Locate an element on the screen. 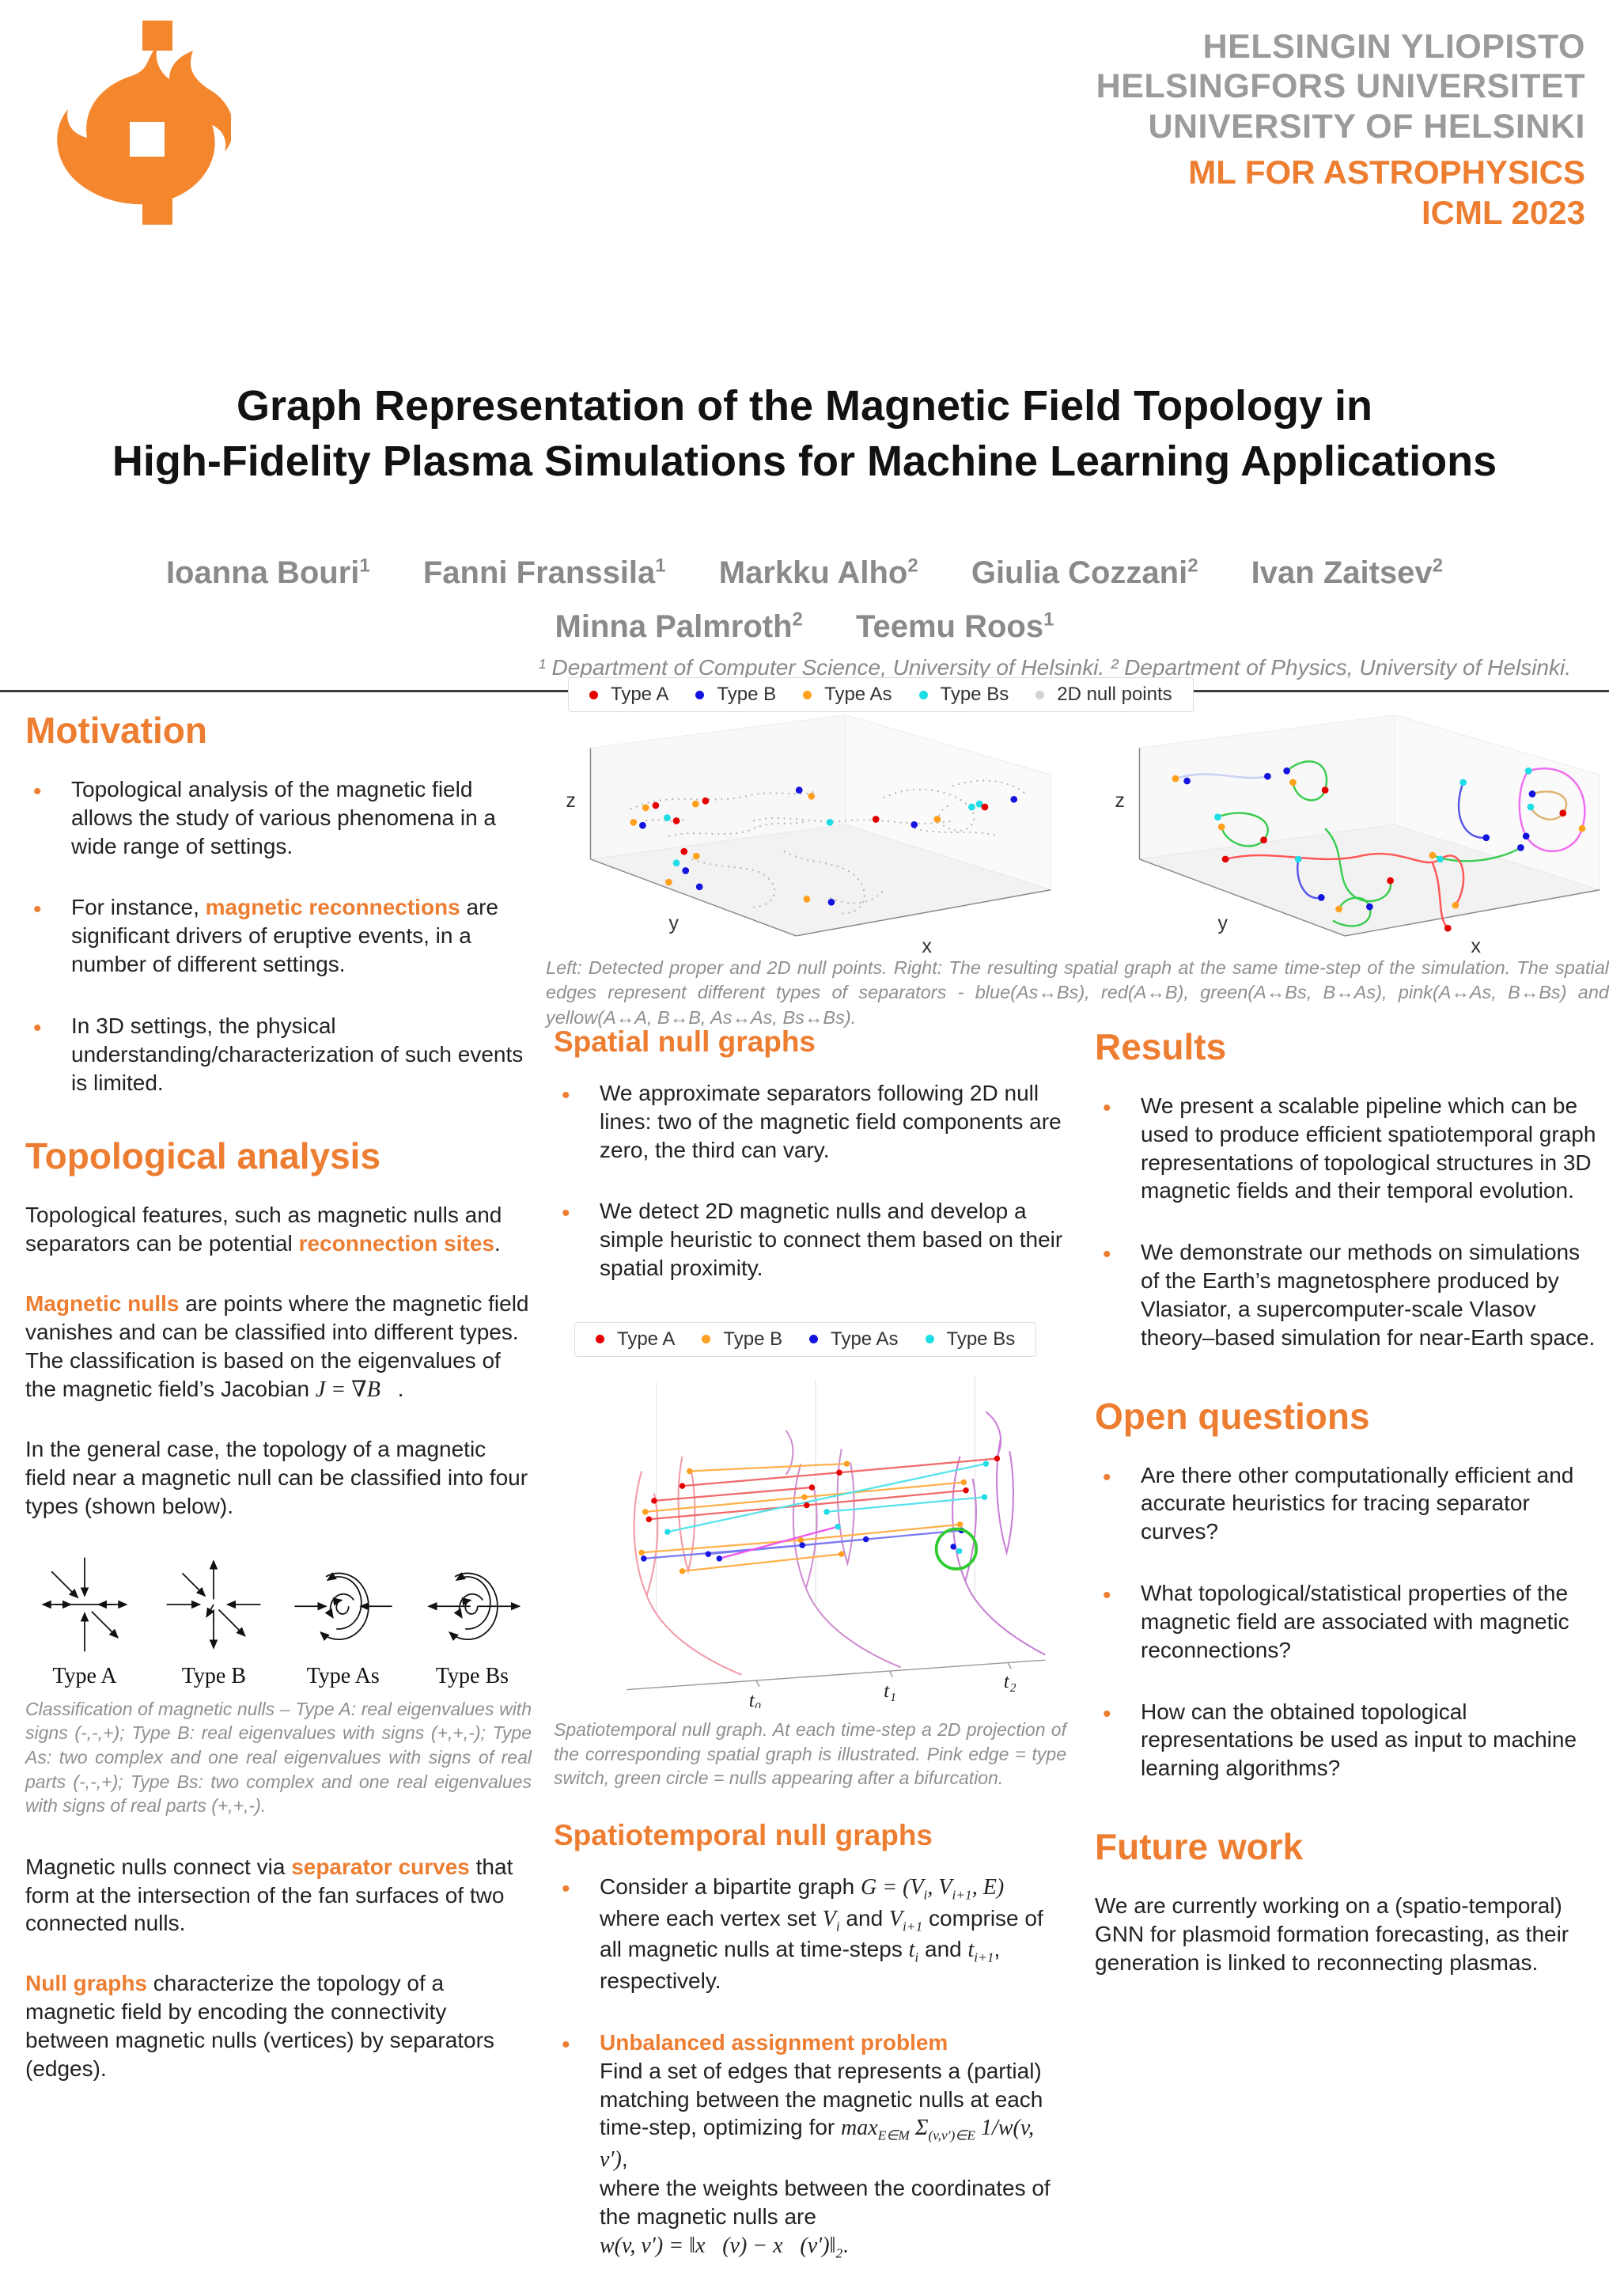  author: Teemu Roos1 is located at coordinates (955, 626).